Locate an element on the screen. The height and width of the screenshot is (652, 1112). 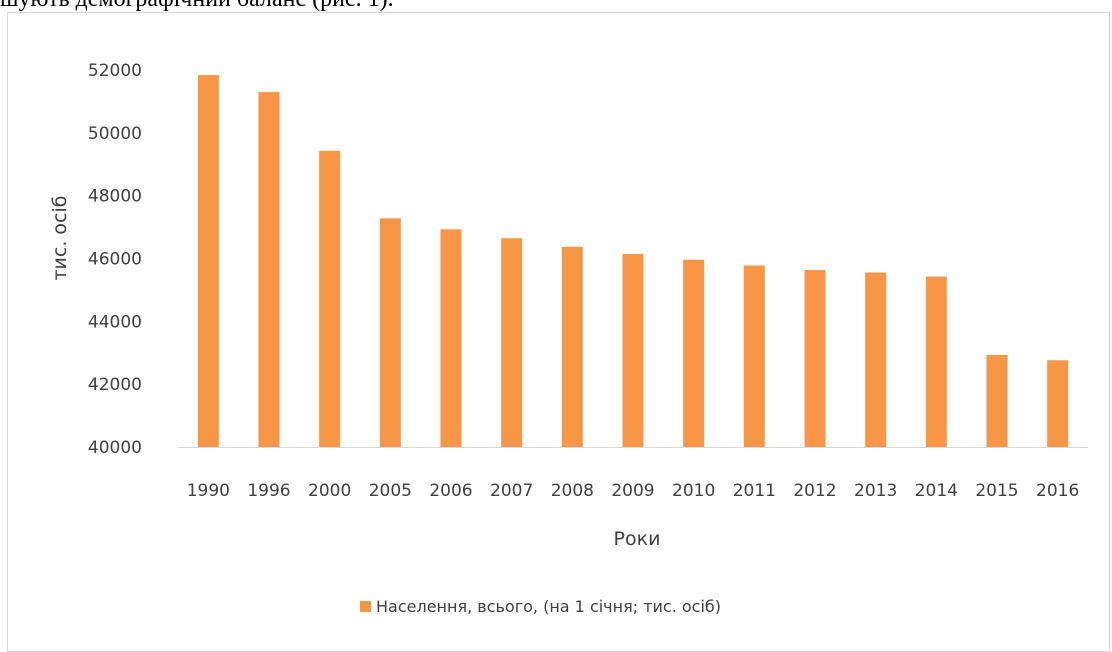
y-tick-label: 44000 is located at coordinates (115, 322).